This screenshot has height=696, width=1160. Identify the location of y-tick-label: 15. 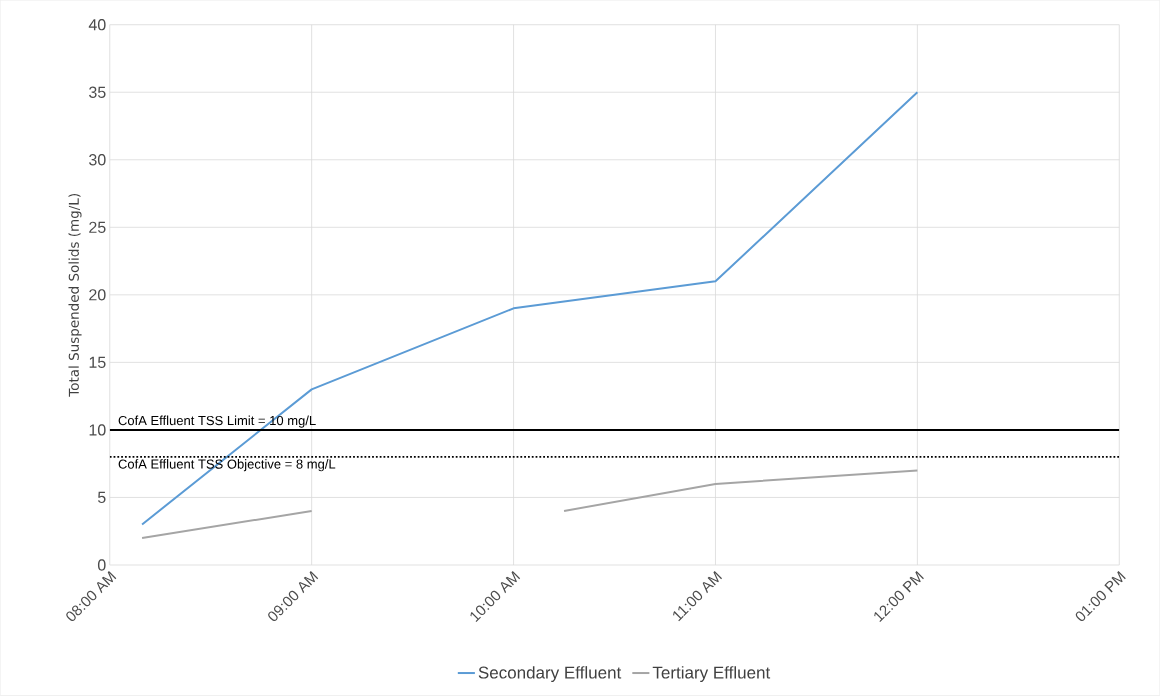
(97, 362).